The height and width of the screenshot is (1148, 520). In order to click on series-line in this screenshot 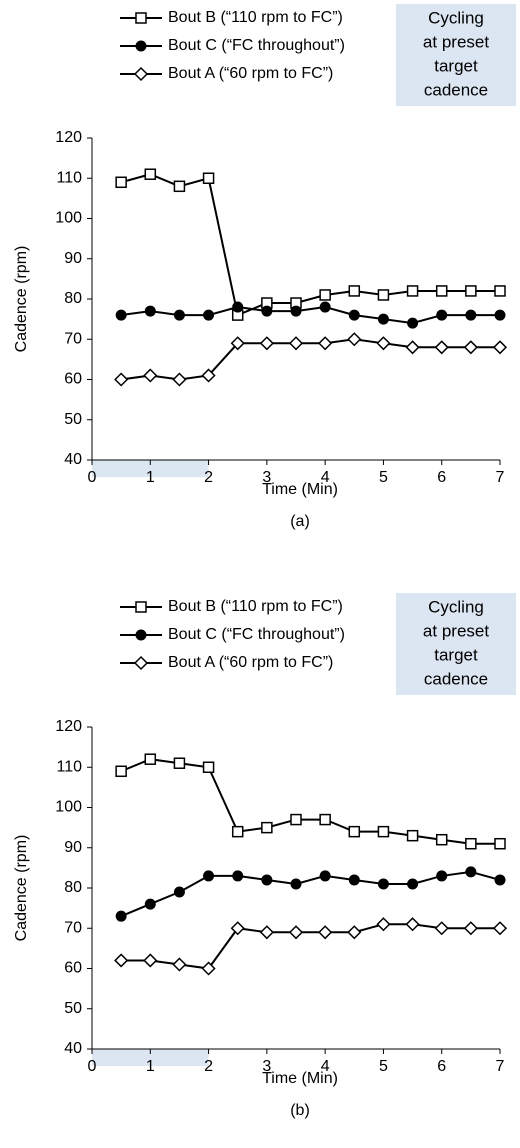, I will do `click(310, 801)`.